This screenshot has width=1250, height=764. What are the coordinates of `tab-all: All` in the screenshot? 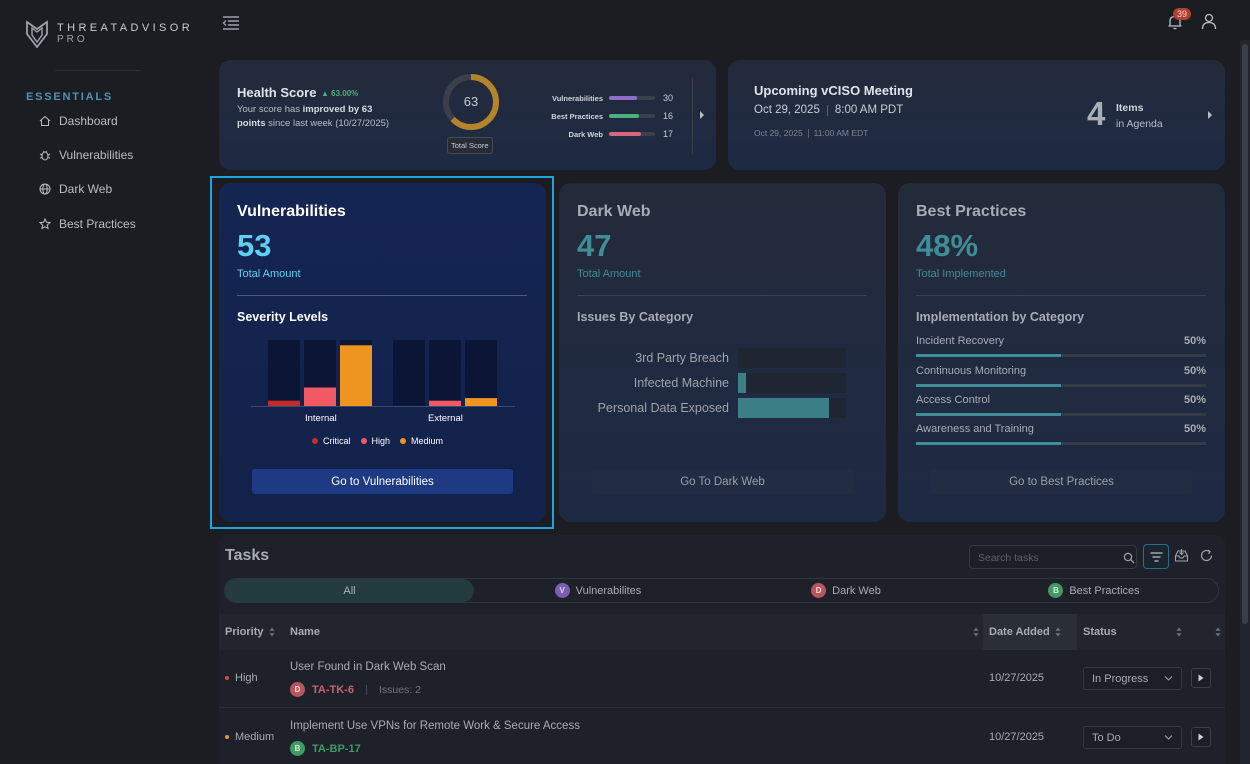 It's located at (349, 590).